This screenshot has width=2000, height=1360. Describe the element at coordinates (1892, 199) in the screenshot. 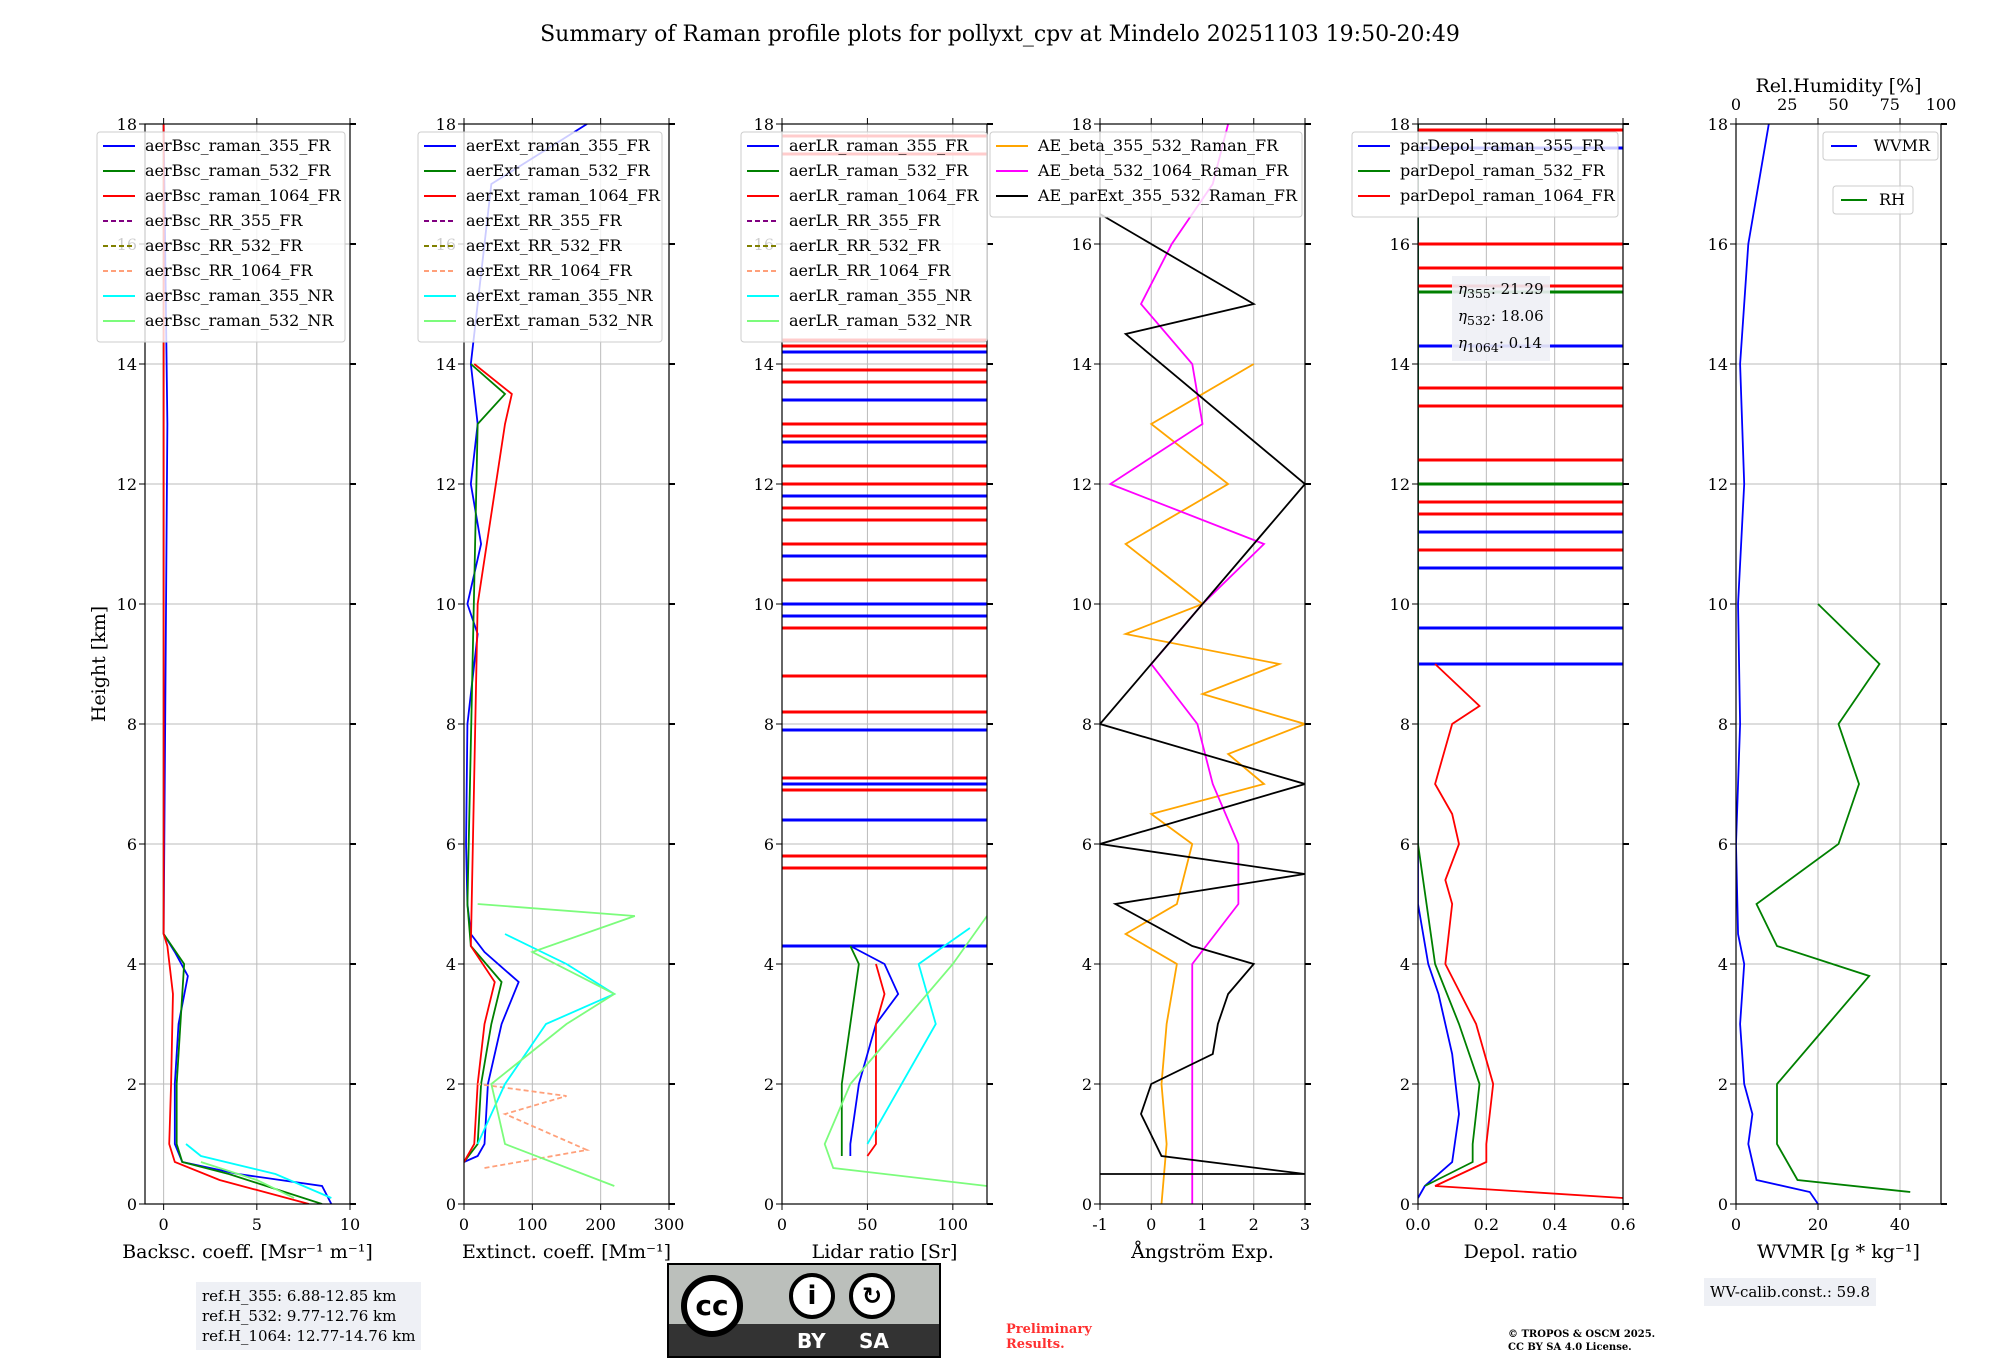

I see `legend-label: RH` at that location.